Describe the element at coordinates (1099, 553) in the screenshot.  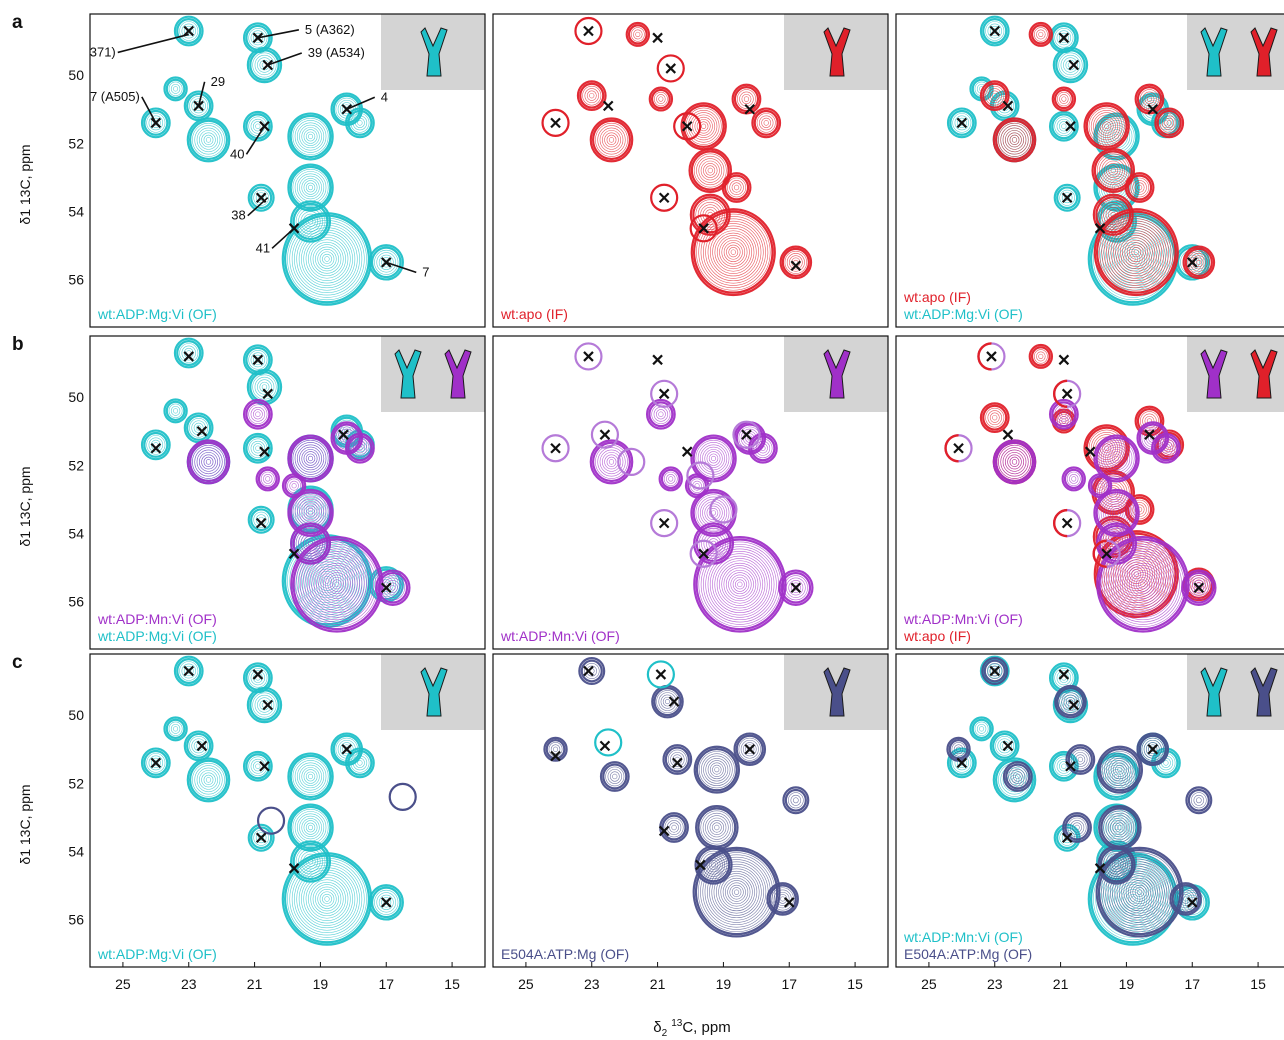
I see `highlight-circle-half` at that location.